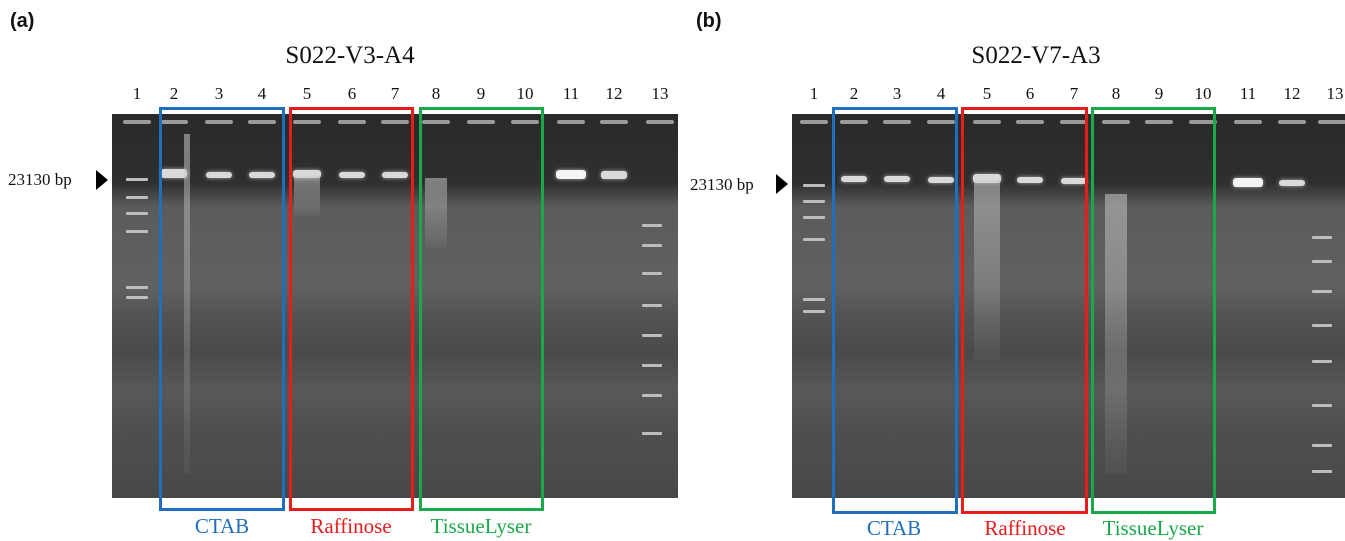 Image resolution: width=1345 pixels, height=541 pixels. Describe the element at coordinates (1292, 93) in the screenshot. I see `lane-number: 12` at that location.